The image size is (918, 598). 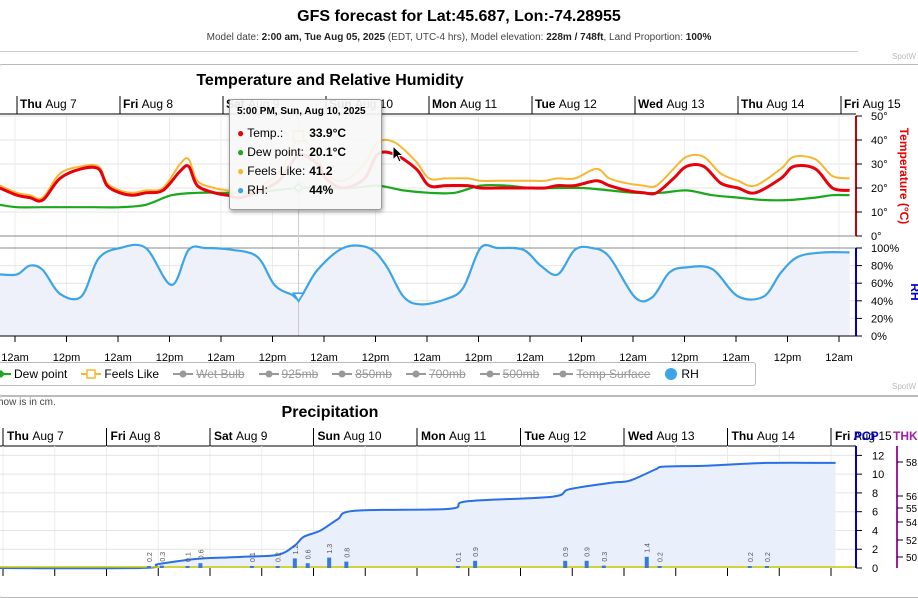 I want to click on tooltip-dew-label: Dew point:, so click(x=275, y=151).